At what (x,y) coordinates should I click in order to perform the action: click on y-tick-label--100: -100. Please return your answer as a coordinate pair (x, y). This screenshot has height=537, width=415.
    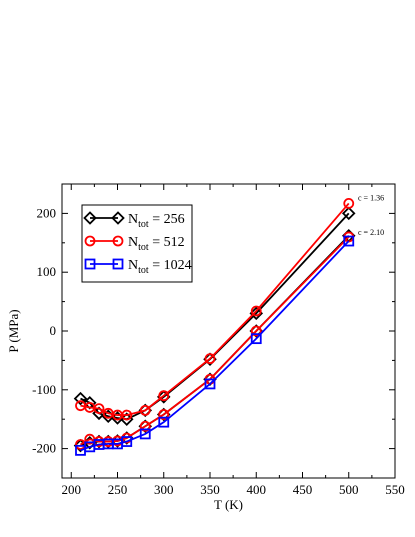
    Looking at the image, I should click on (44, 389).